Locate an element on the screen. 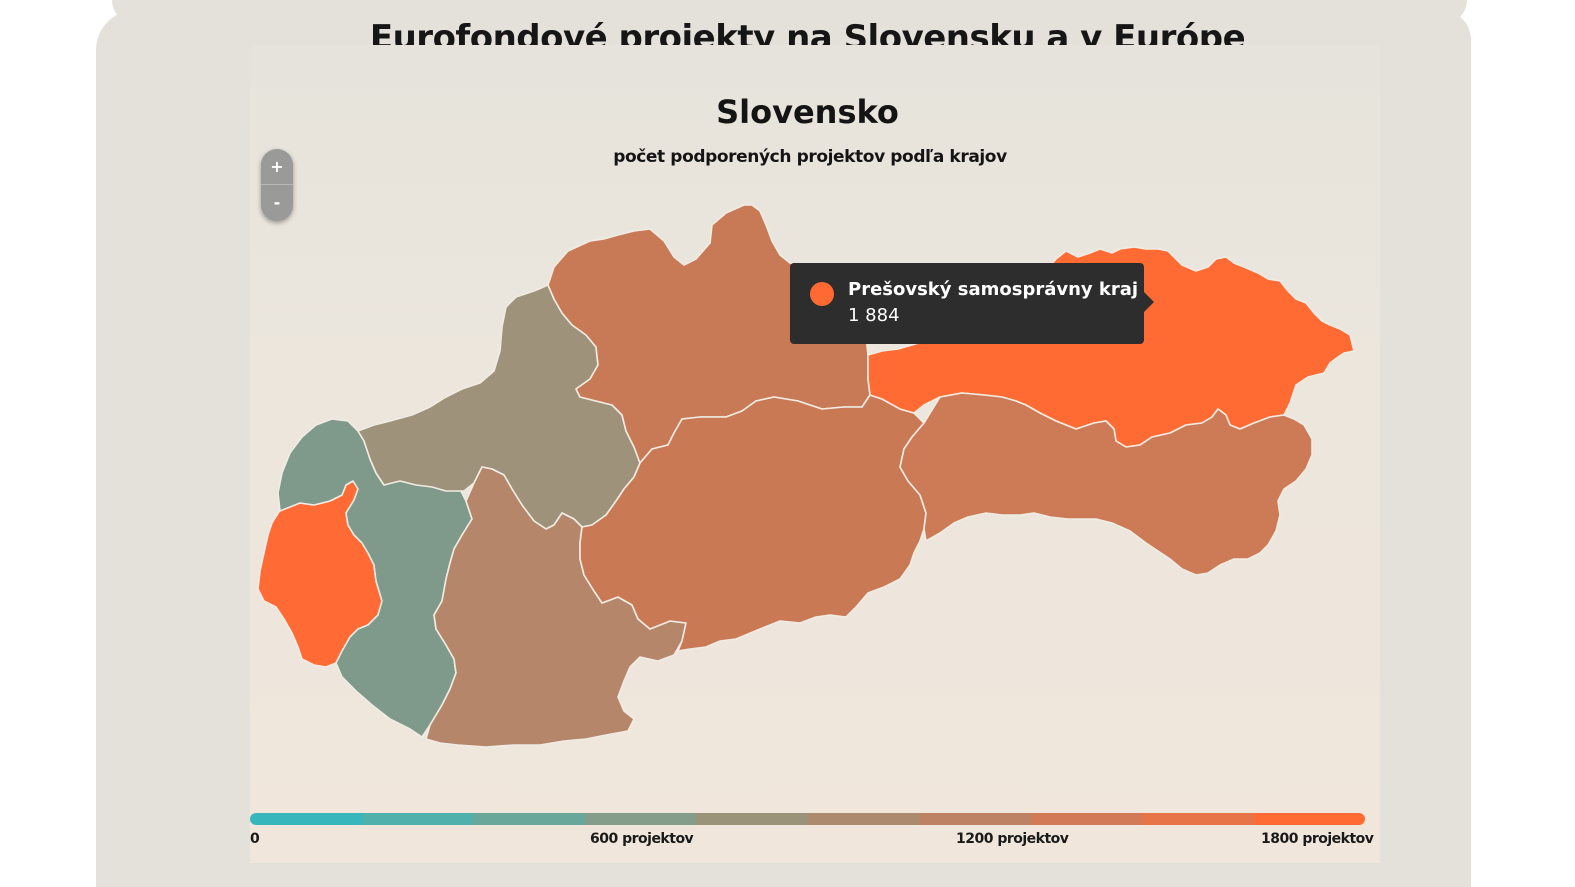 This screenshot has width=1575, height=887. zoom-in-button: + is located at coordinates (277, 167).